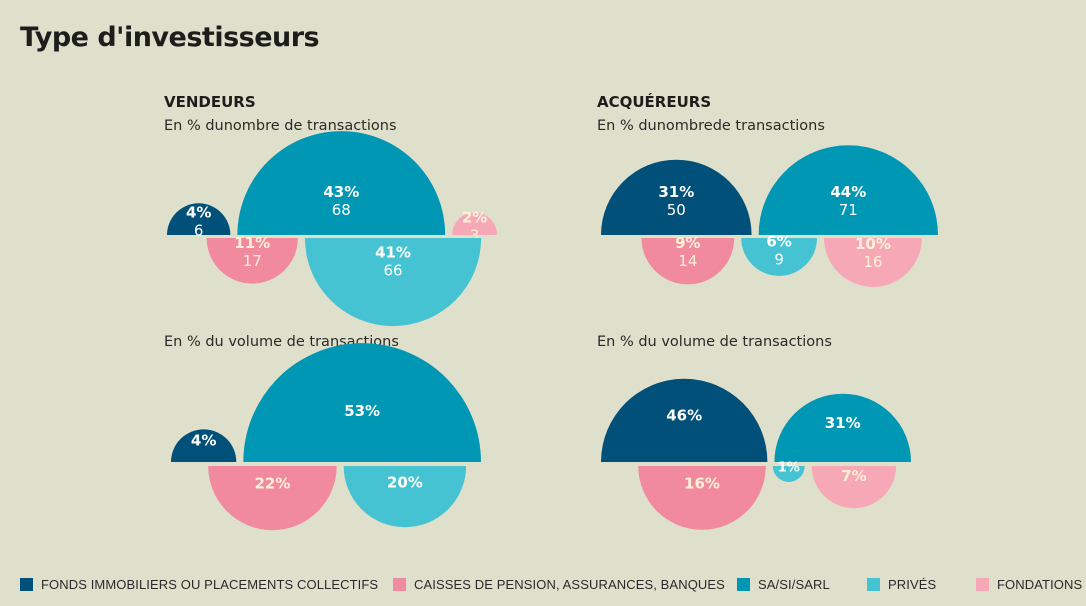  What do you see at coordinates (341, 210) in the screenshot?
I see `chart-0-top-count-label-1: 68` at bounding box center [341, 210].